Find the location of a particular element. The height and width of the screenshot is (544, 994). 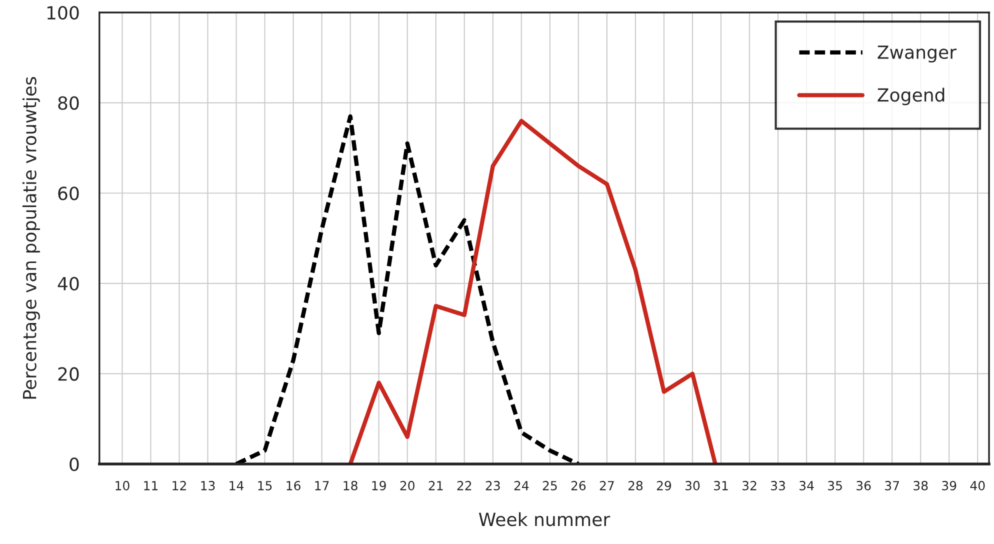

y-tick-label: 0 is located at coordinates (74, 464).